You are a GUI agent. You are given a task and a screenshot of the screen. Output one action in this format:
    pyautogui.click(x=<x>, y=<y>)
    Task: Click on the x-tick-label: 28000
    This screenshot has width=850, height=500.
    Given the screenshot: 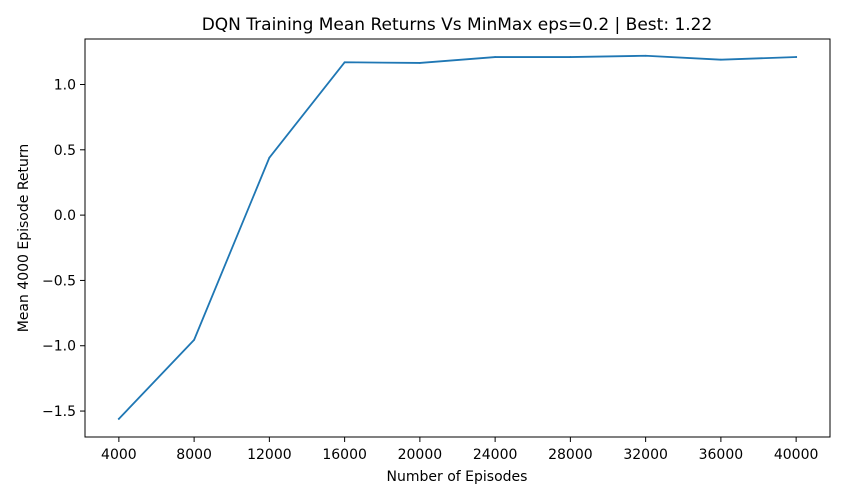 What is the action you would take?
    pyautogui.click(x=570, y=455)
    